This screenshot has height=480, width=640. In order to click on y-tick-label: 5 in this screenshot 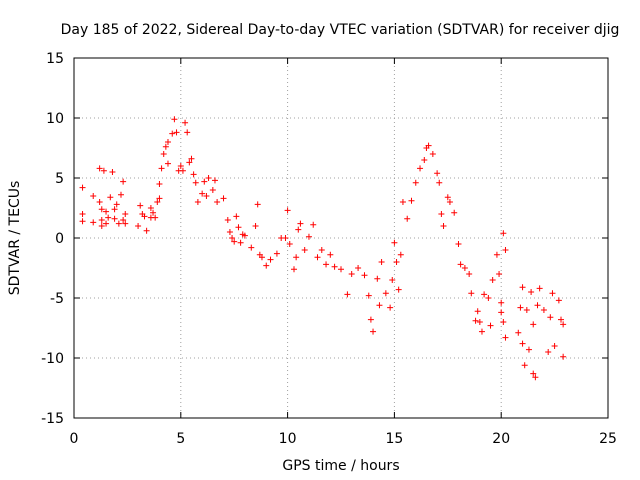, I will do `click(59, 179)`.